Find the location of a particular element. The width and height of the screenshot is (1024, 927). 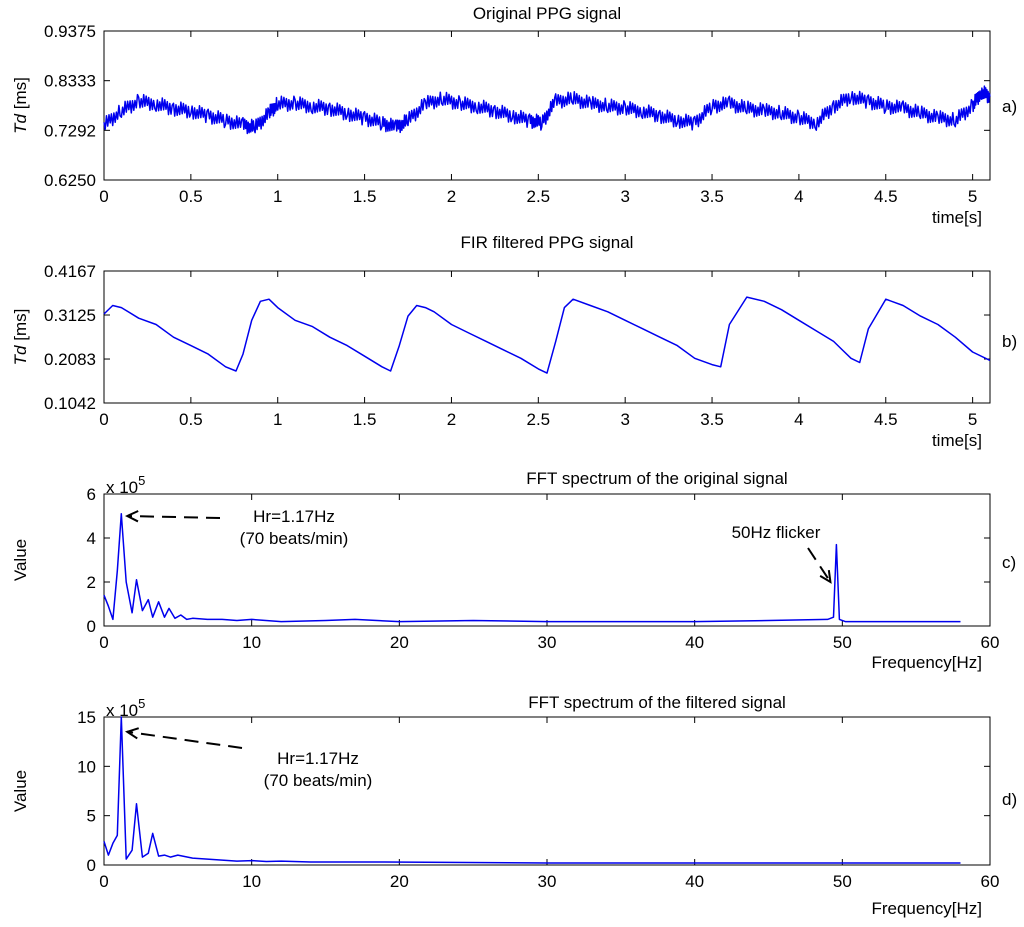

y-tick-label: 4 is located at coordinates (91, 538).